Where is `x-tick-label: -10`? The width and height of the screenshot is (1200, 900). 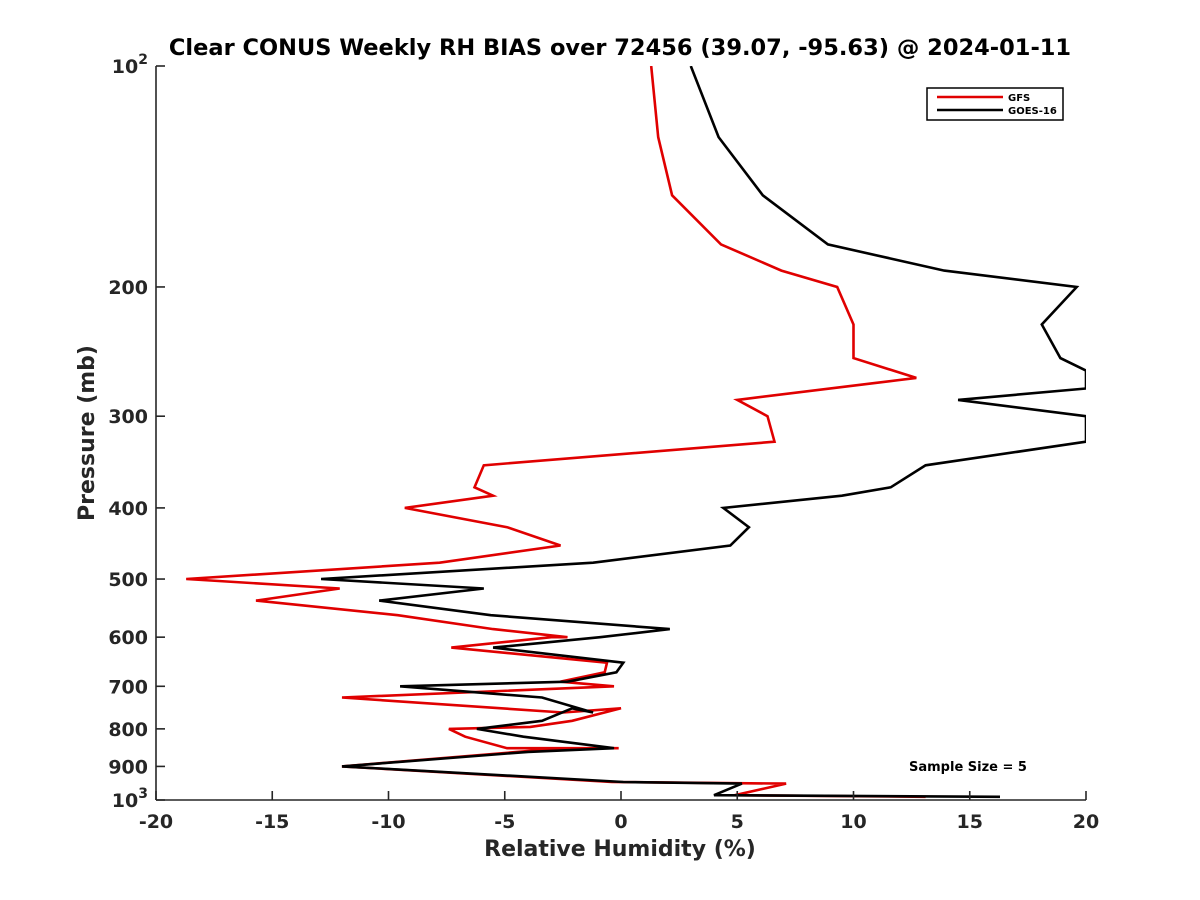 x-tick-label: -10 is located at coordinates (388, 822).